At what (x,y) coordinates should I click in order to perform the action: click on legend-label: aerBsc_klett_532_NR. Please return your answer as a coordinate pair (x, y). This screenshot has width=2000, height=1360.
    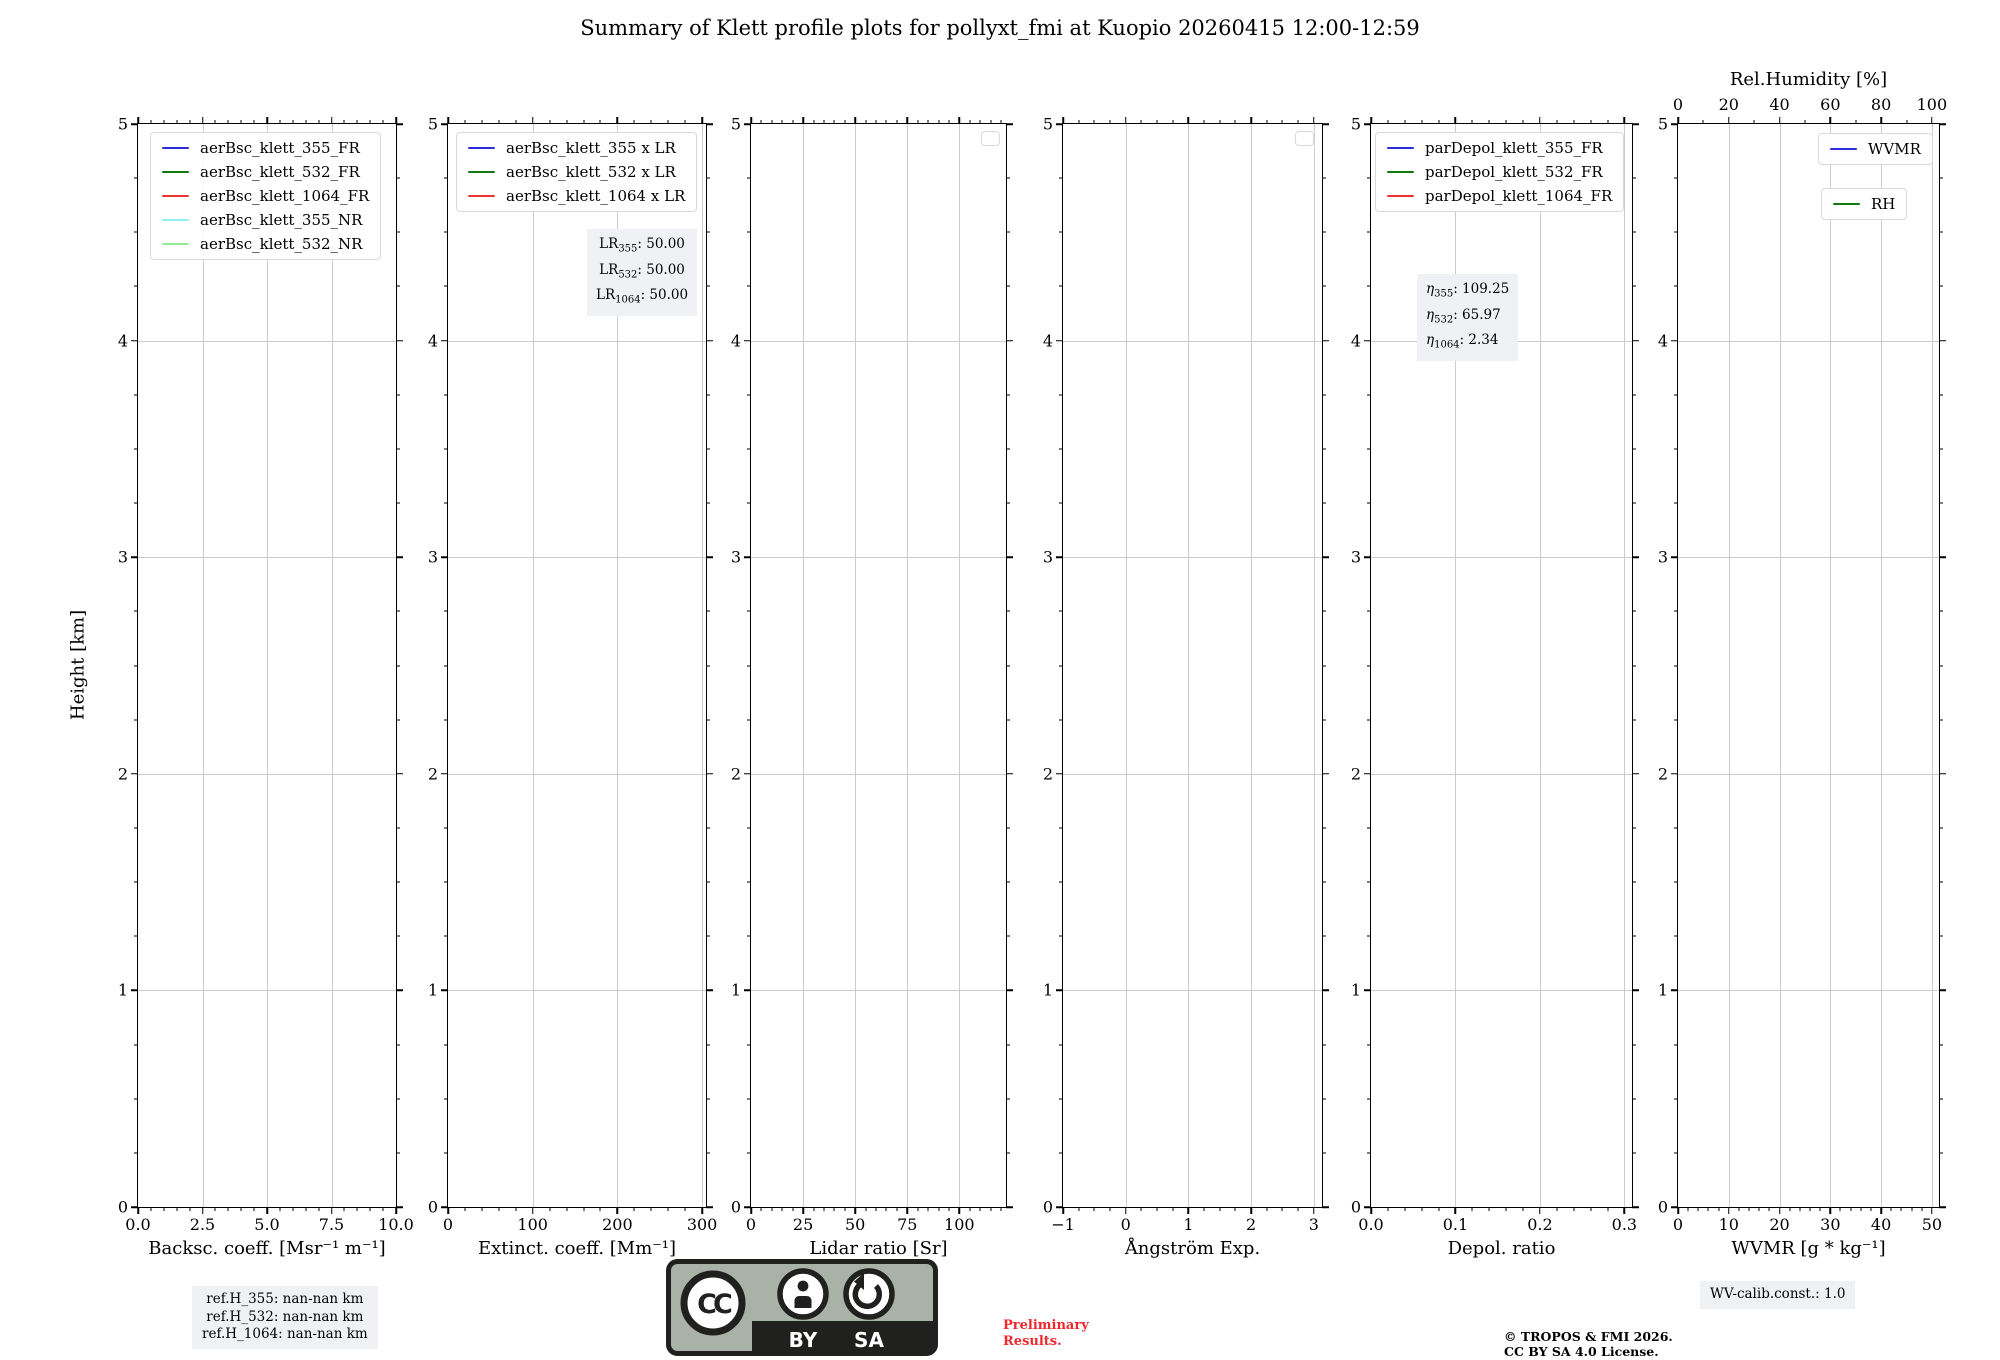
    Looking at the image, I should click on (281, 244).